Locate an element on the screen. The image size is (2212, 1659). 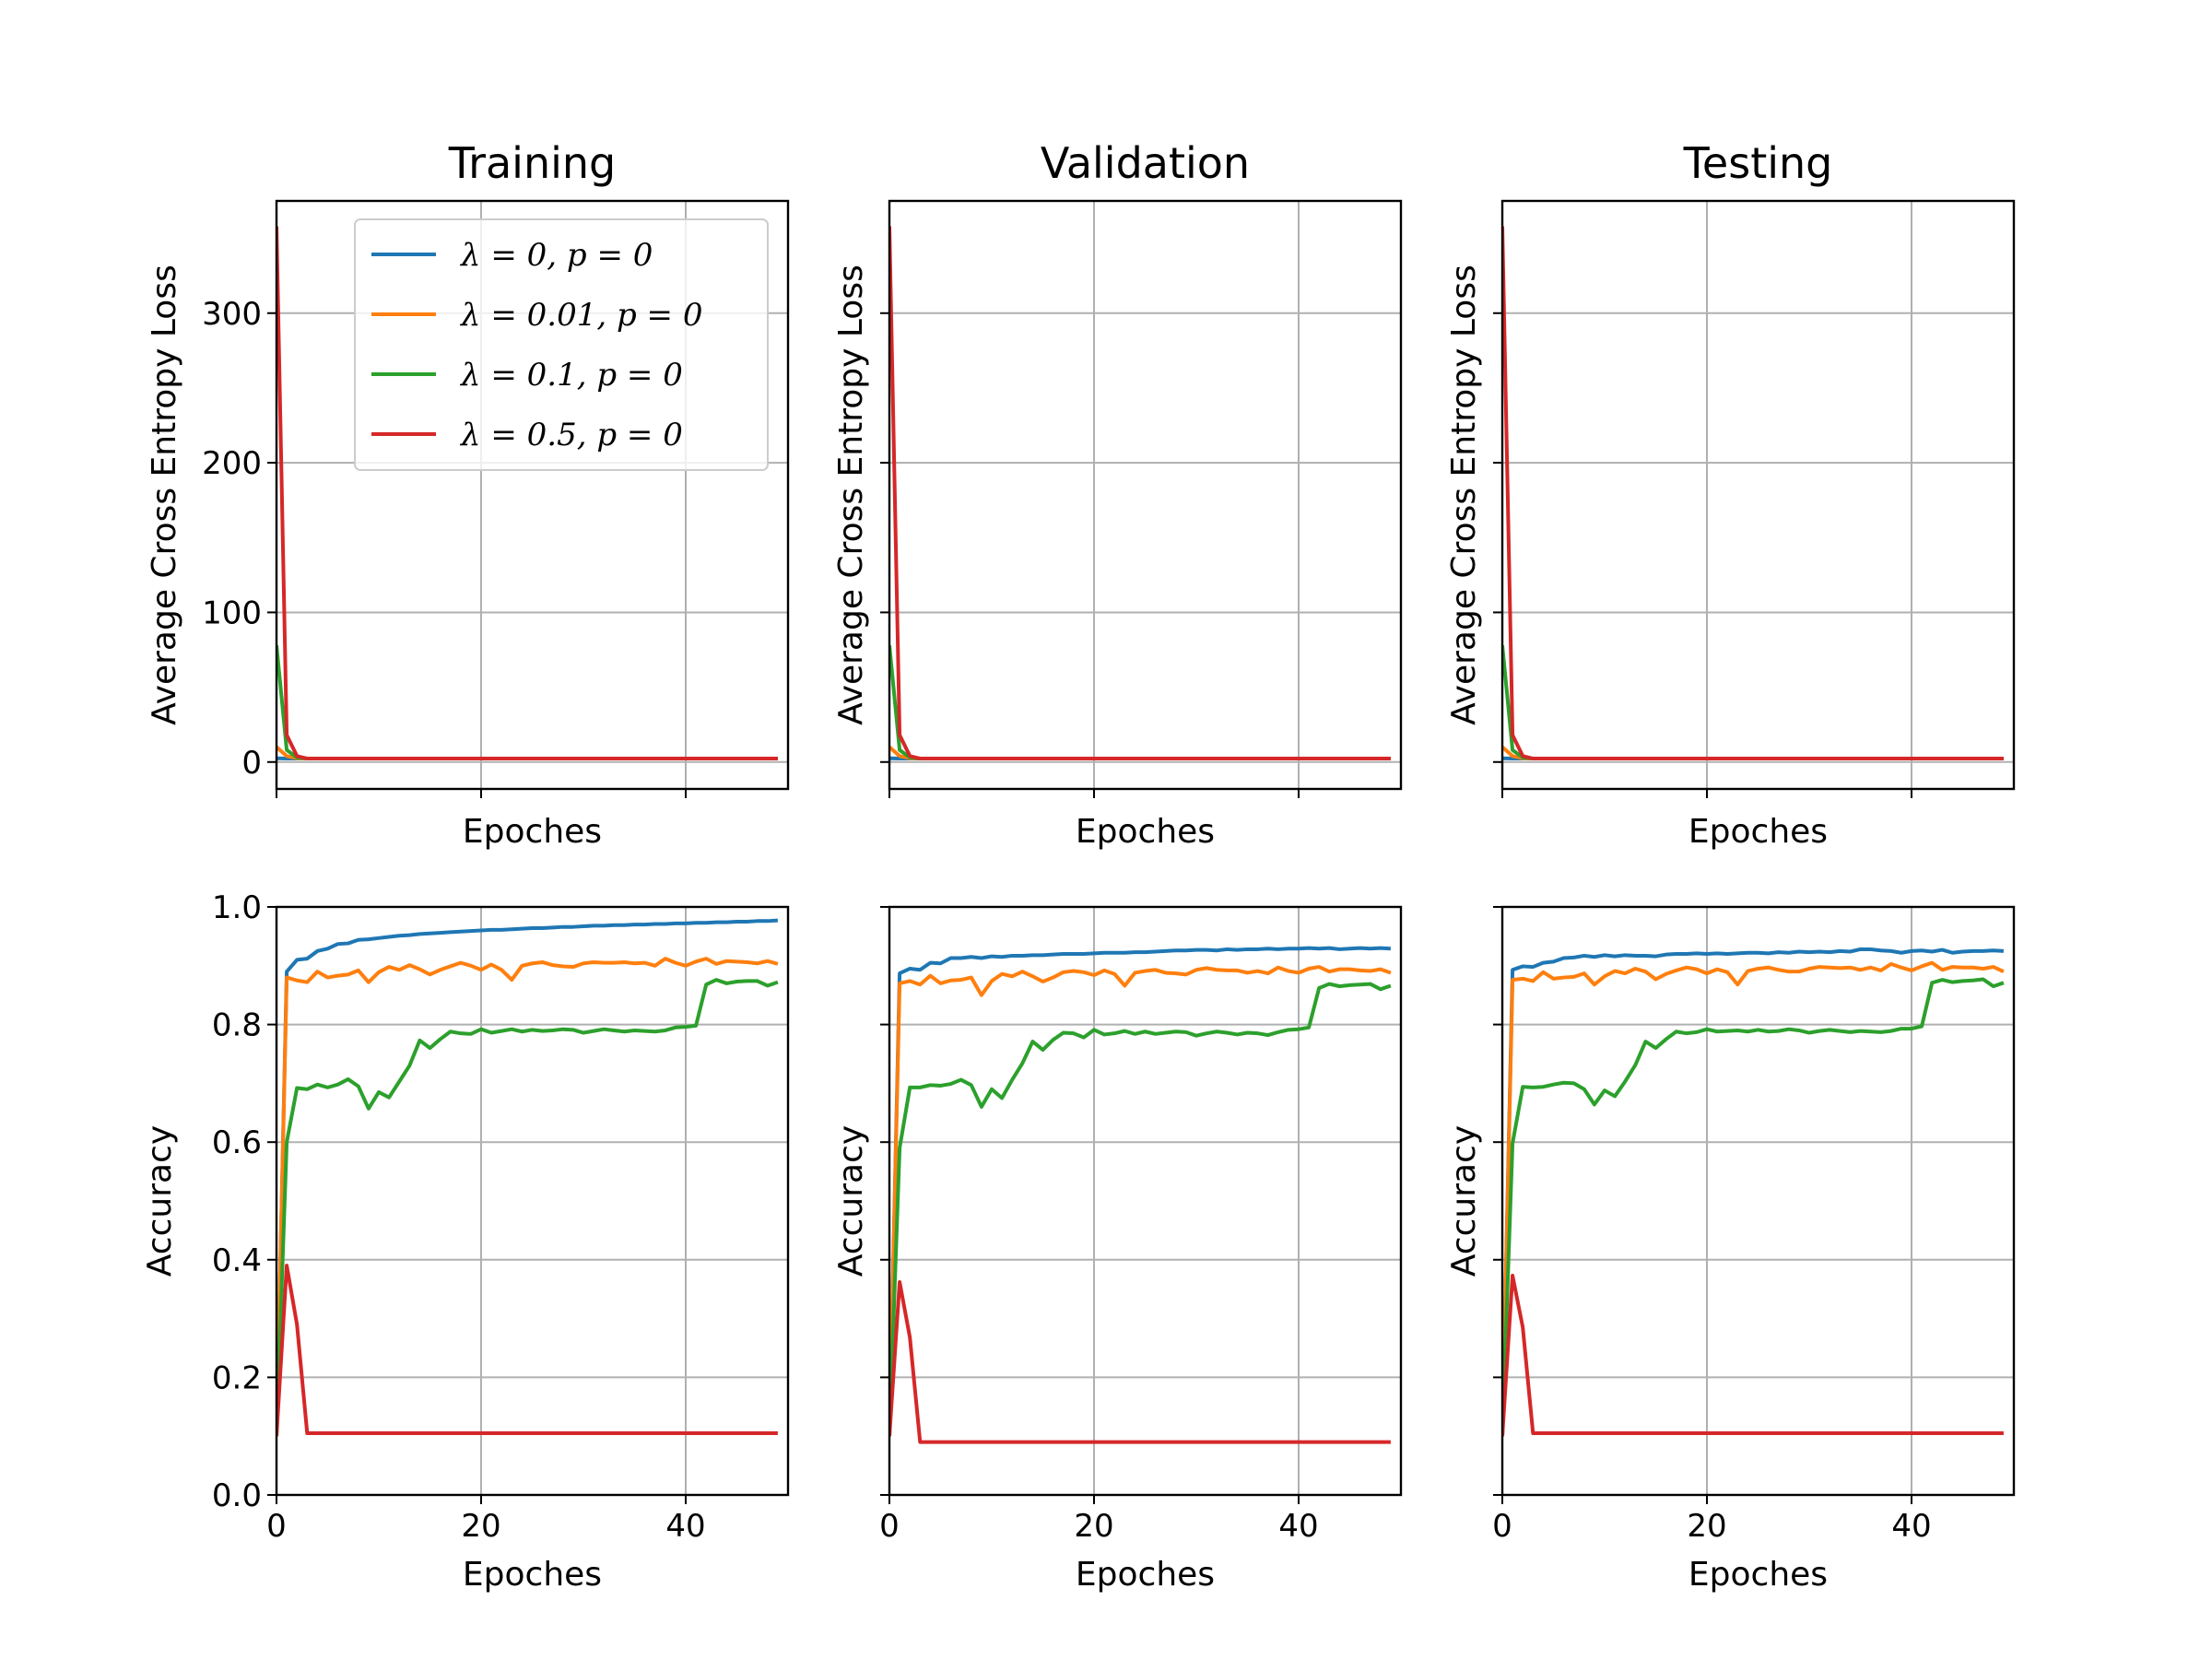
y-tick-label: 0.6 is located at coordinates (237, 1142).